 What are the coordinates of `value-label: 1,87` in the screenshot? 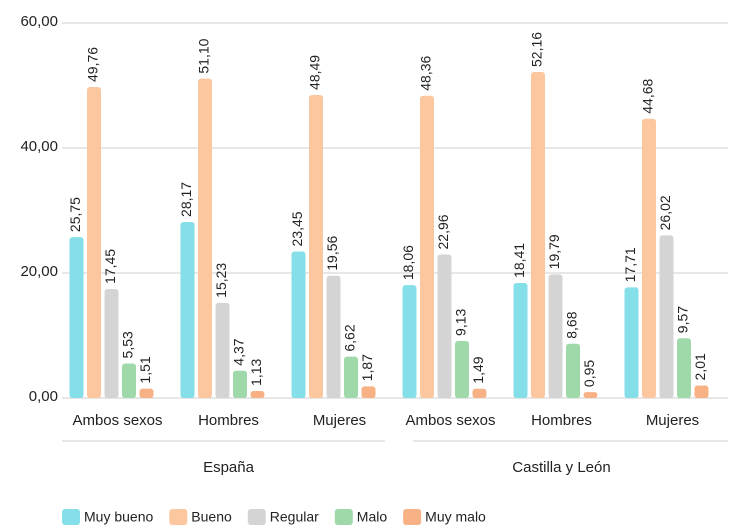 It's located at (367, 367).